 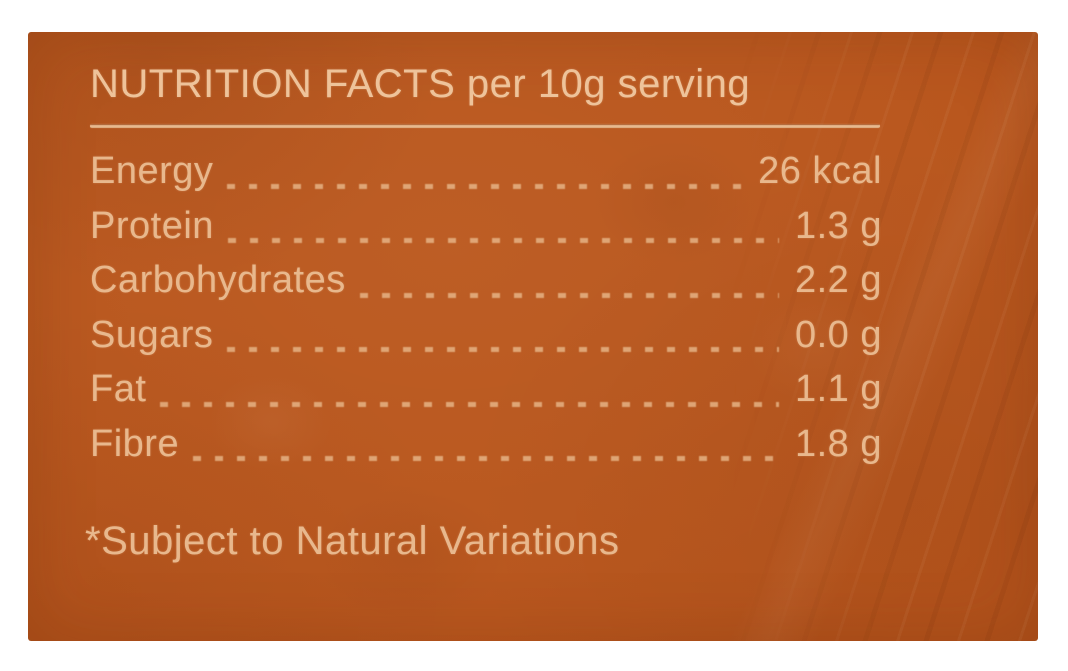 What do you see at coordinates (218, 280) in the screenshot?
I see `nutrient-name: Carbohydrates` at bounding box center [218, 280].